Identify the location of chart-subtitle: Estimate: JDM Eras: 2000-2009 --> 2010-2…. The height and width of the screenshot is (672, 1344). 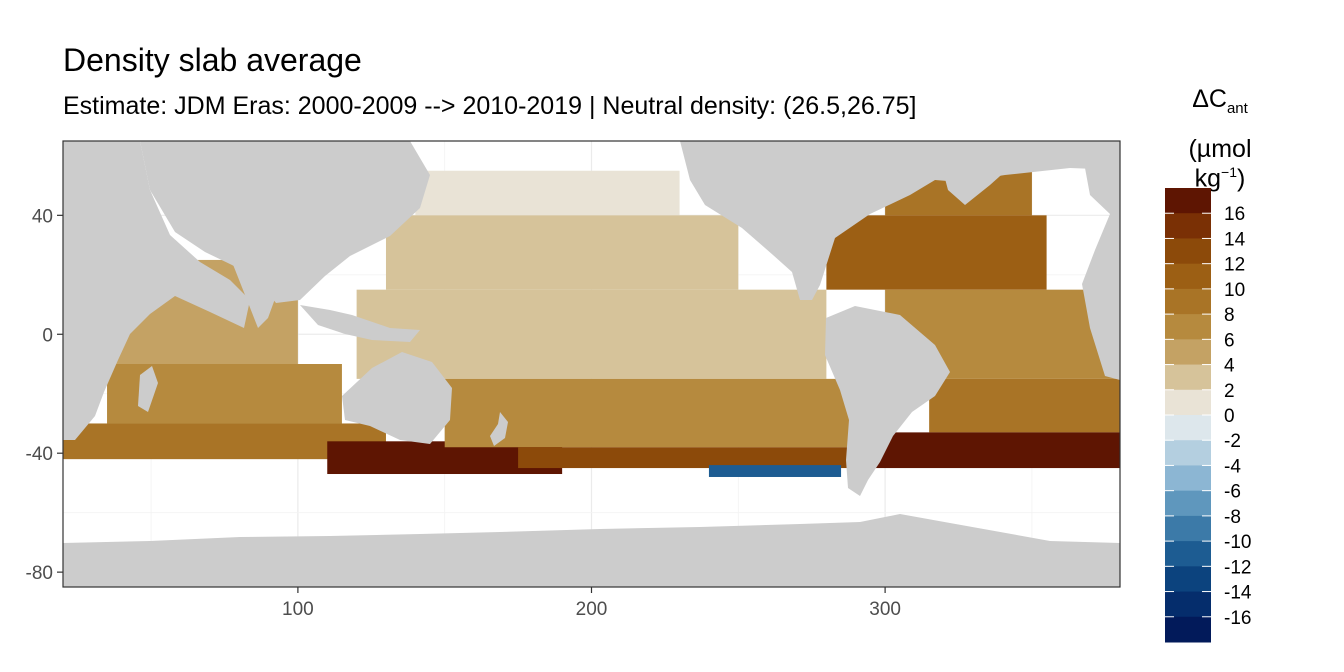
(490, 106).